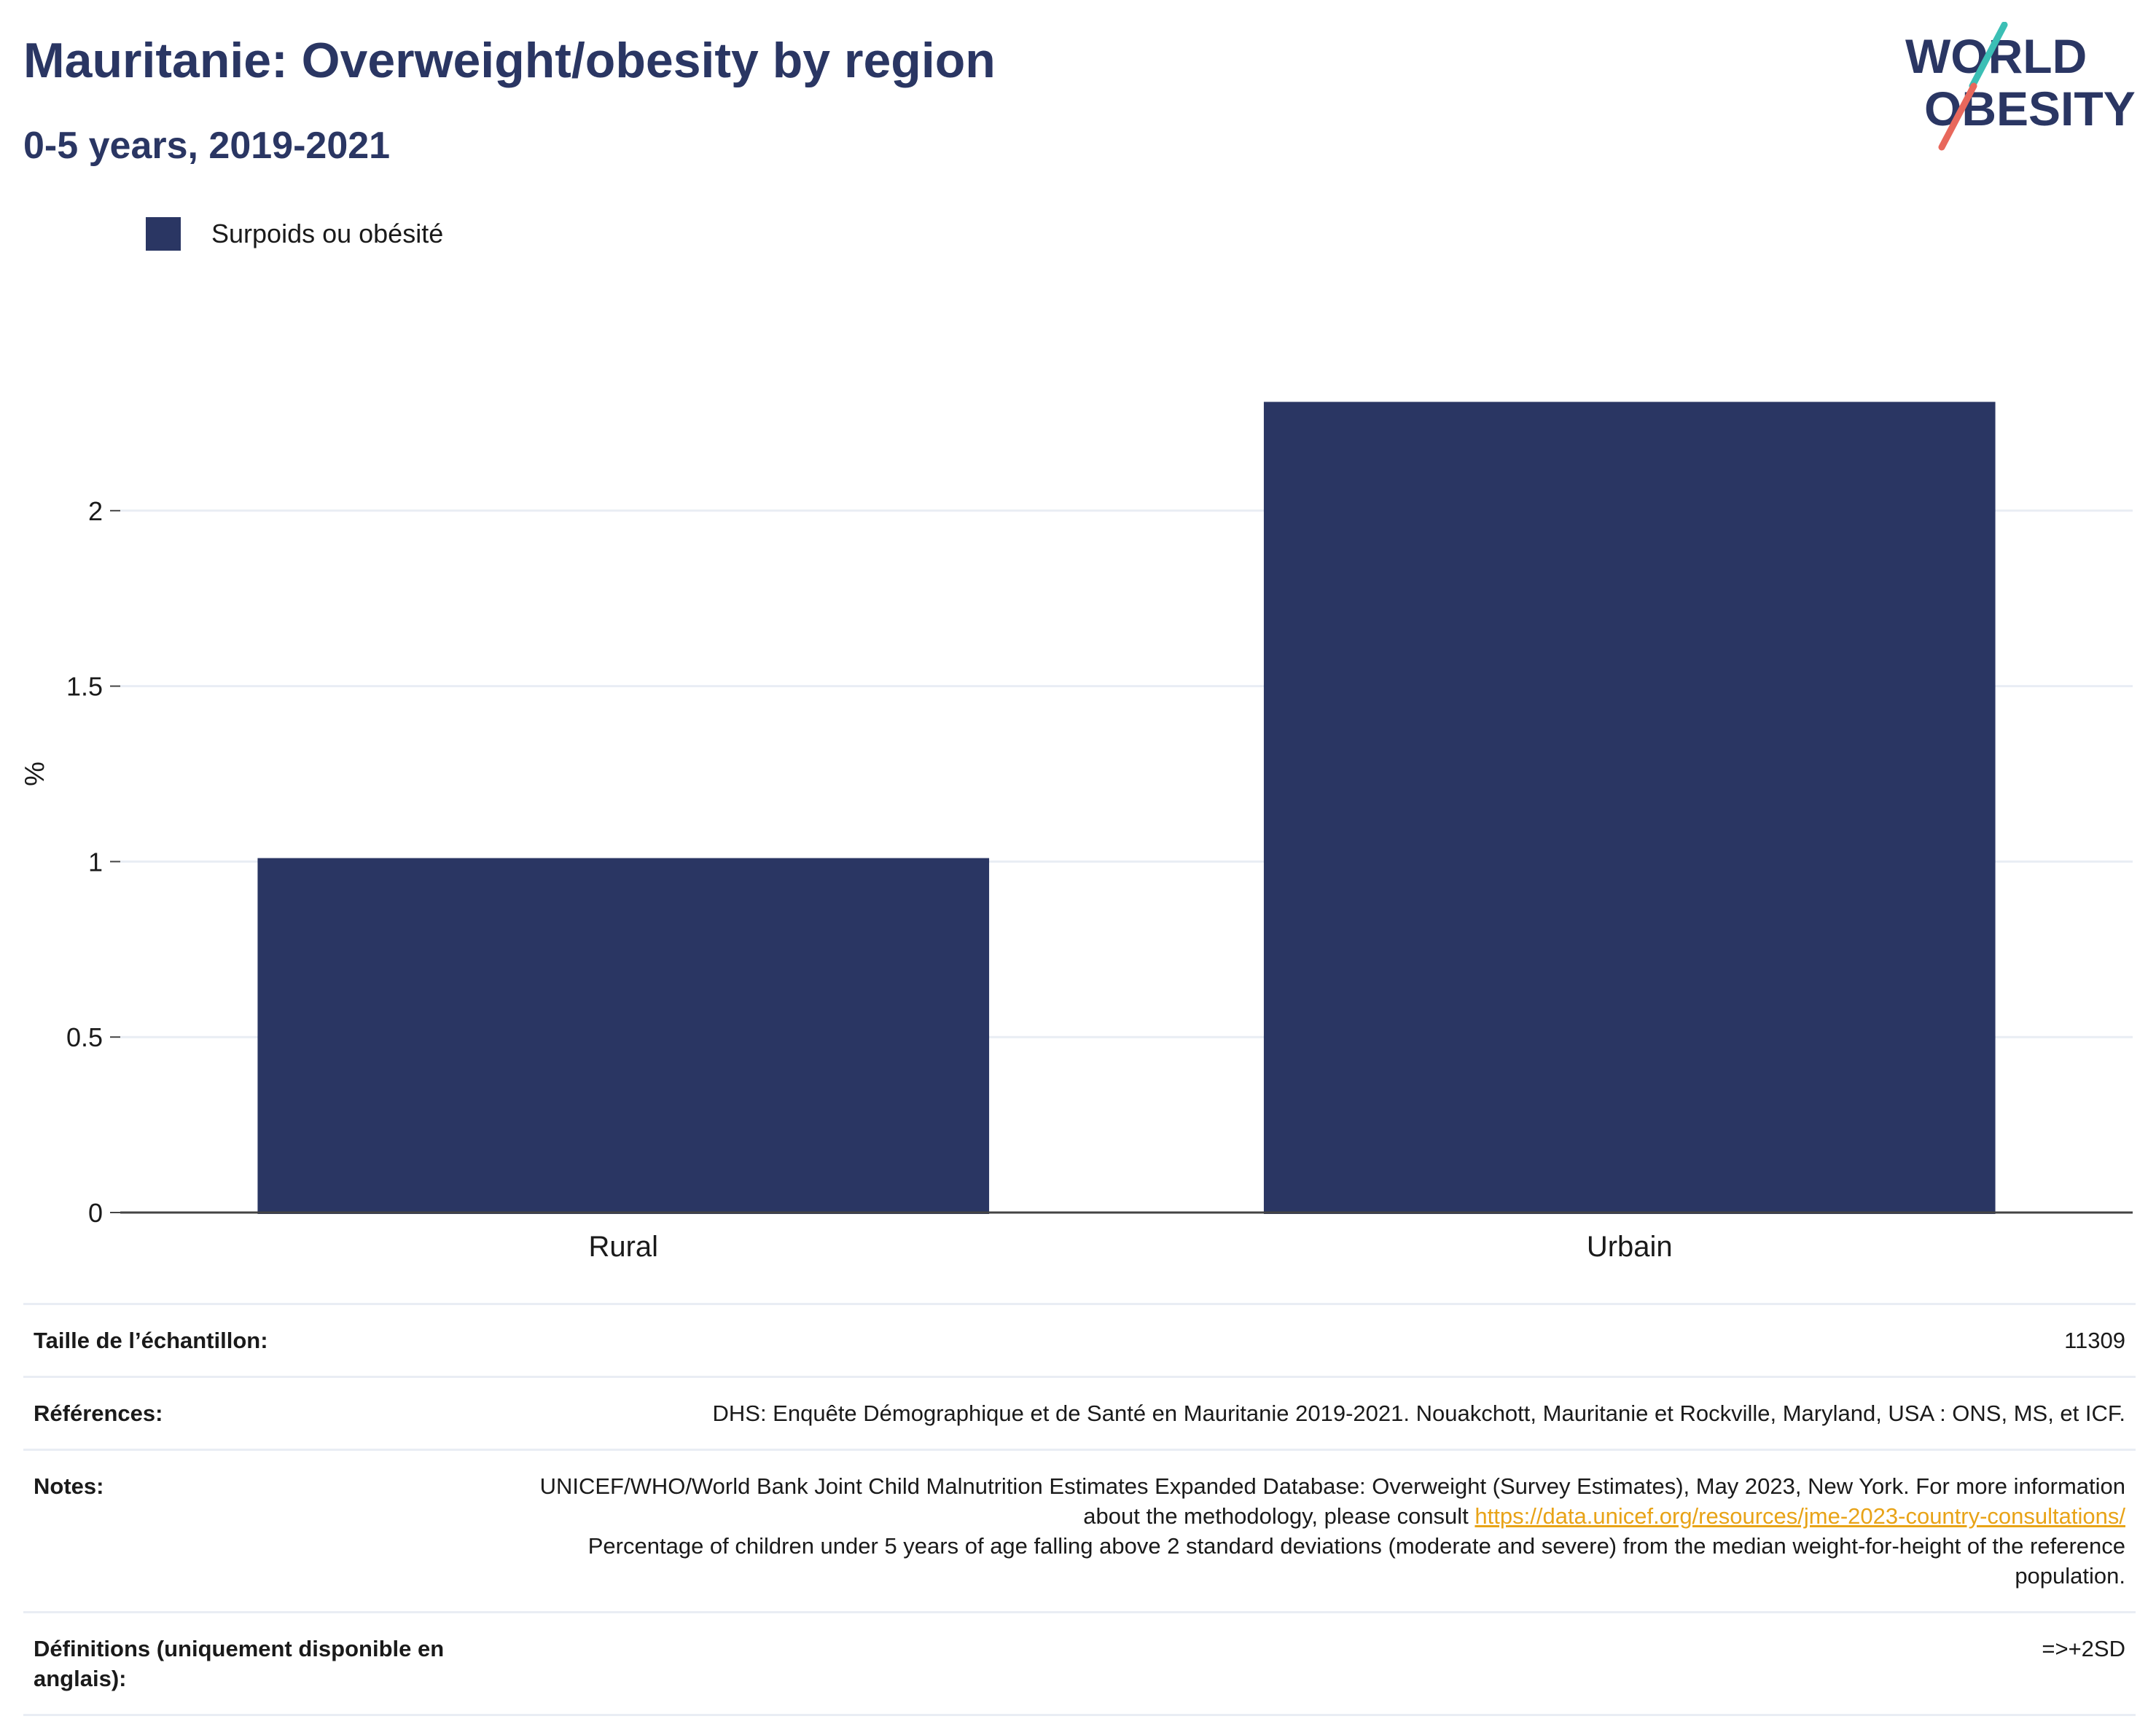 The height and width of the screenshot is (1735, 2156). Describe the element at coordinates (1988, 56) in the screenshot. I see `logo-slash-teal` at that location.